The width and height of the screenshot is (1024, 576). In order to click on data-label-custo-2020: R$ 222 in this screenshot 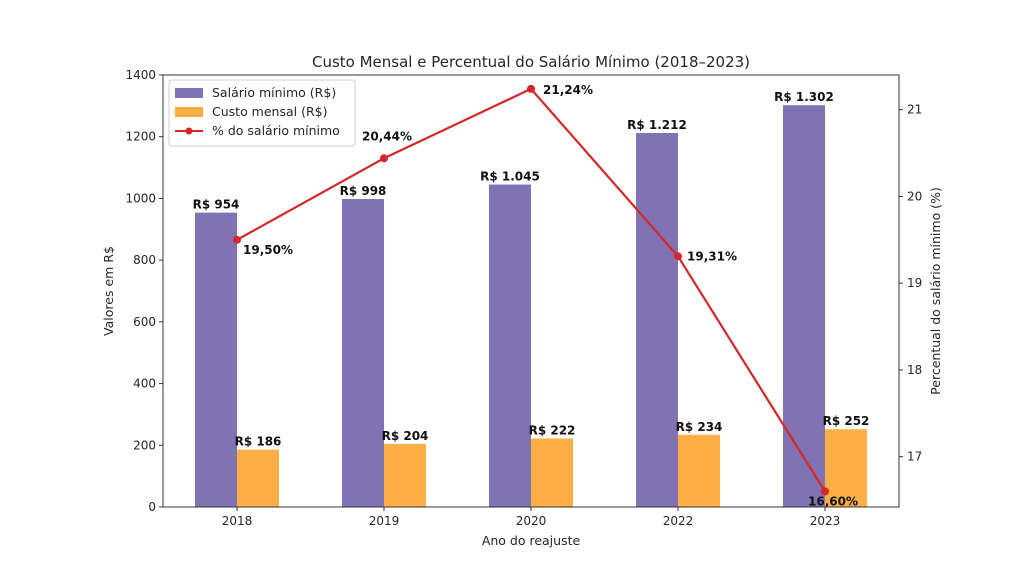, I will do `click(552, 430)`.